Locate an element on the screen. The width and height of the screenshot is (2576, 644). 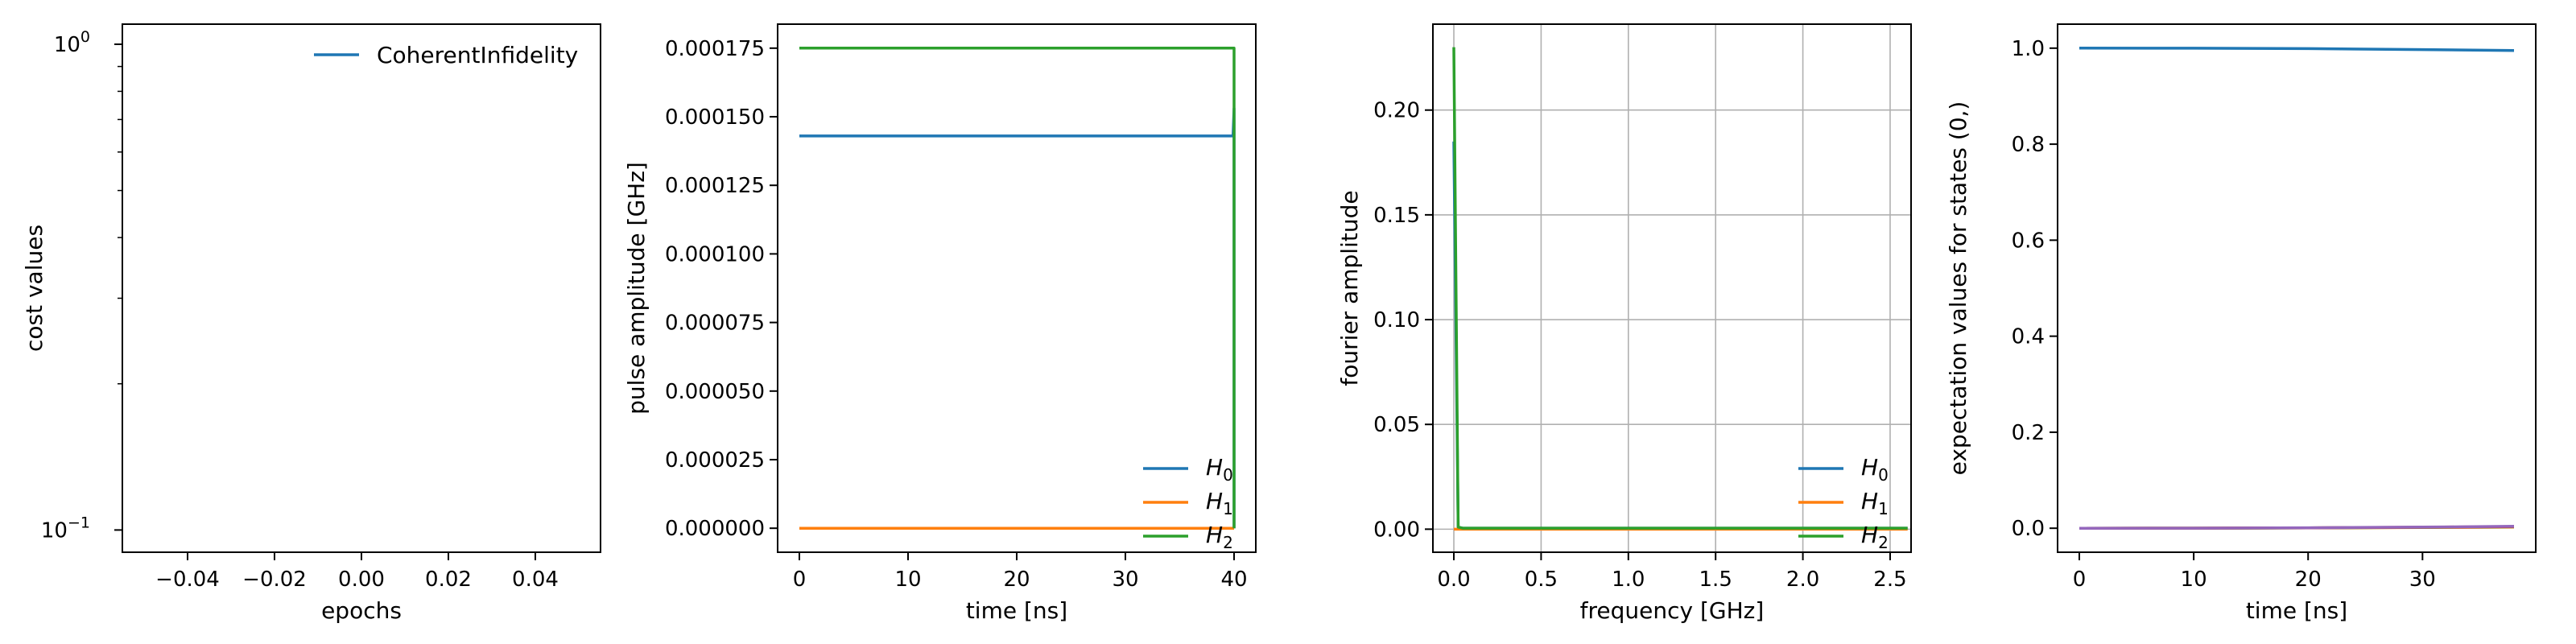
y-tick-label: 0.000050 is located at coordinates (715, 392).